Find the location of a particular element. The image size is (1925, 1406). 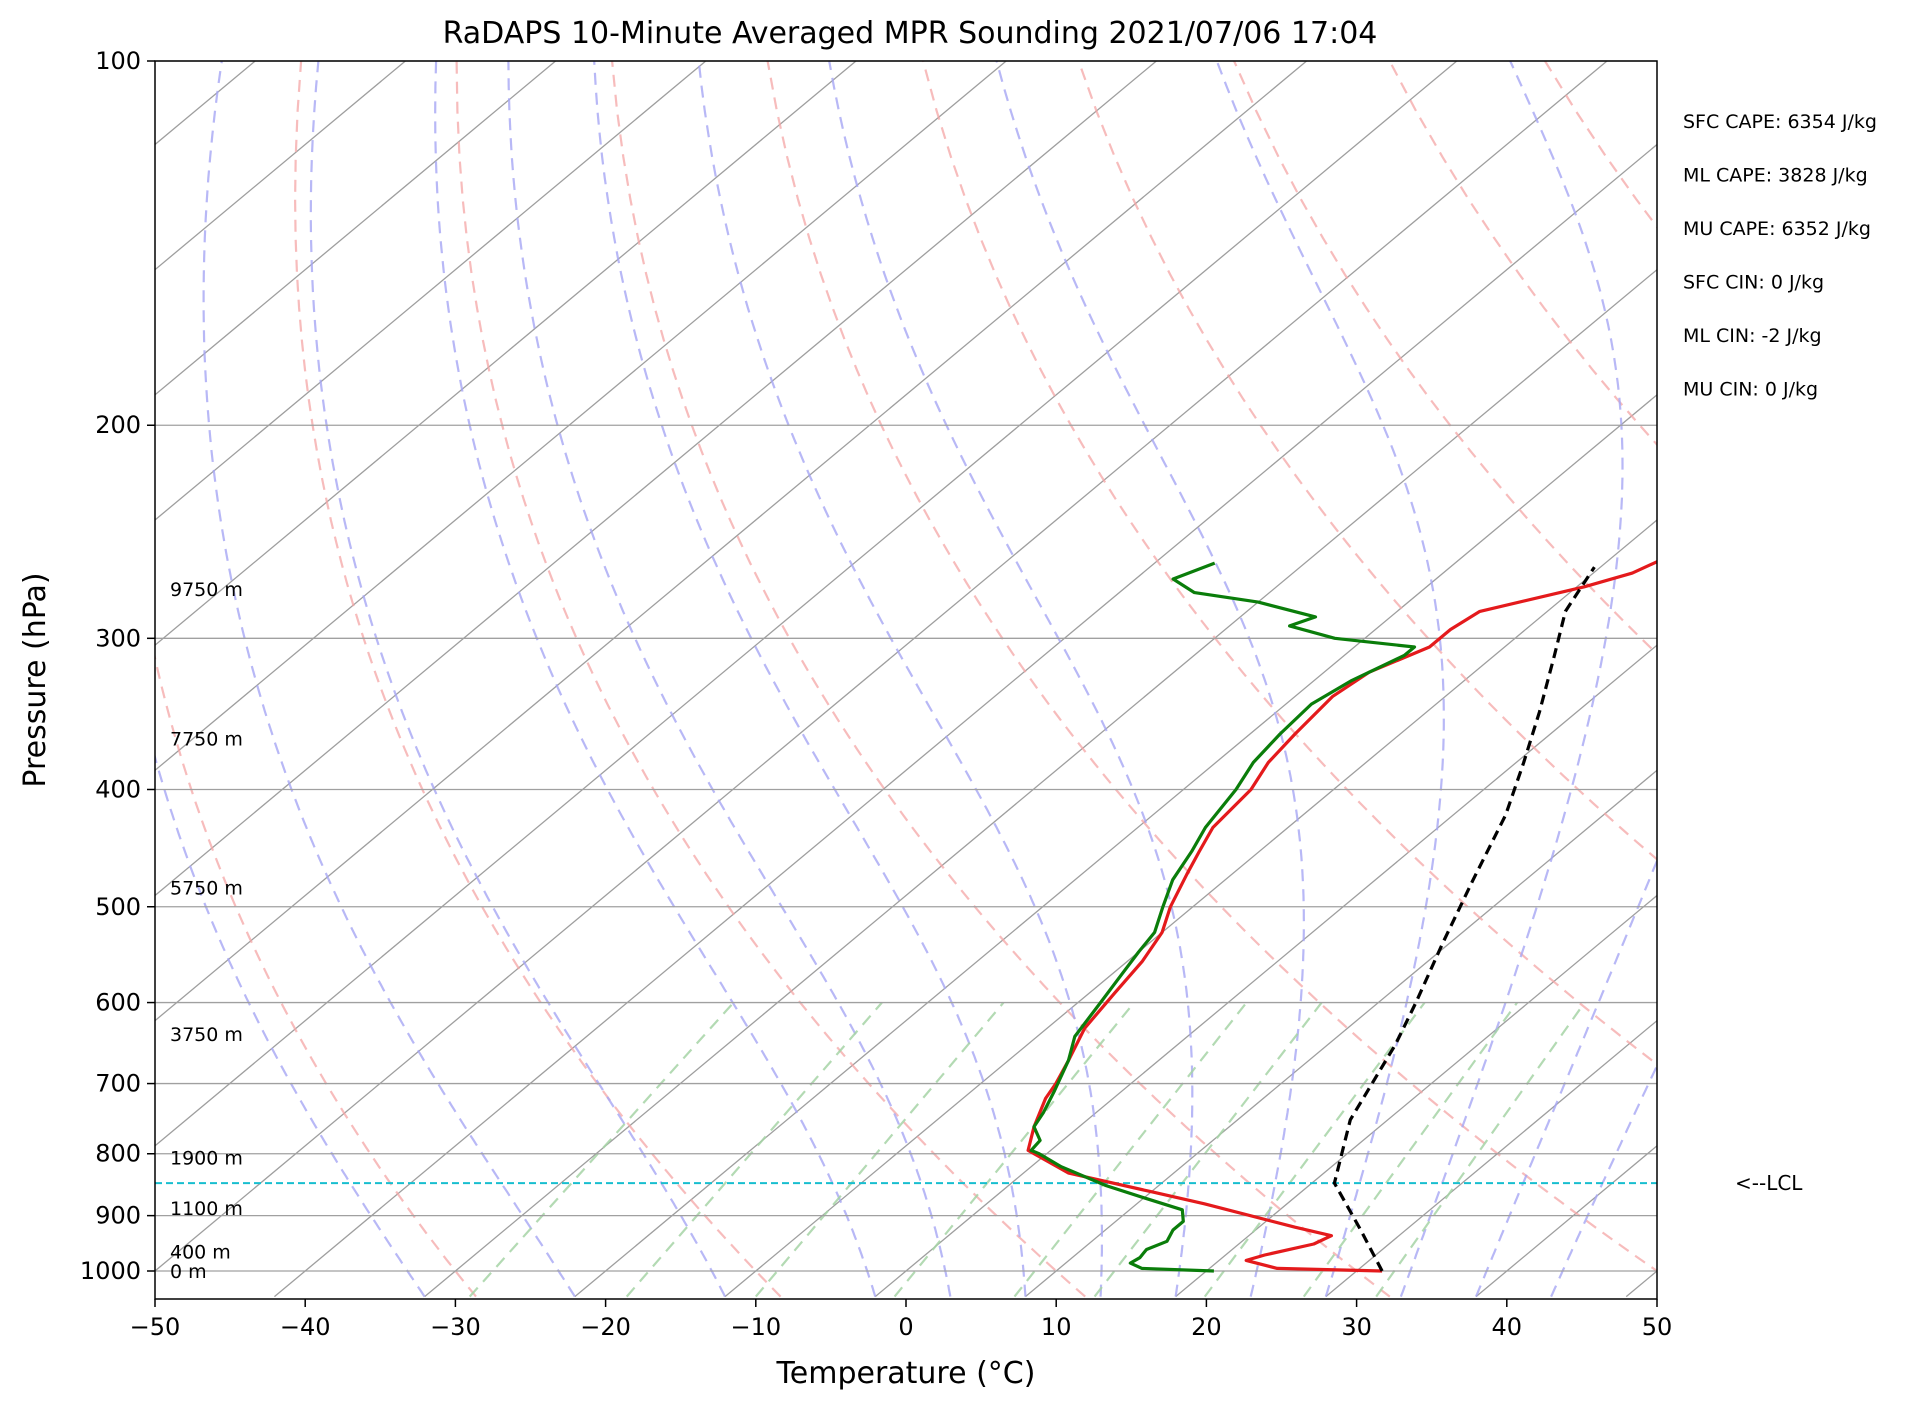

y-tick-label: 200 is located at coordinates (118, 425).